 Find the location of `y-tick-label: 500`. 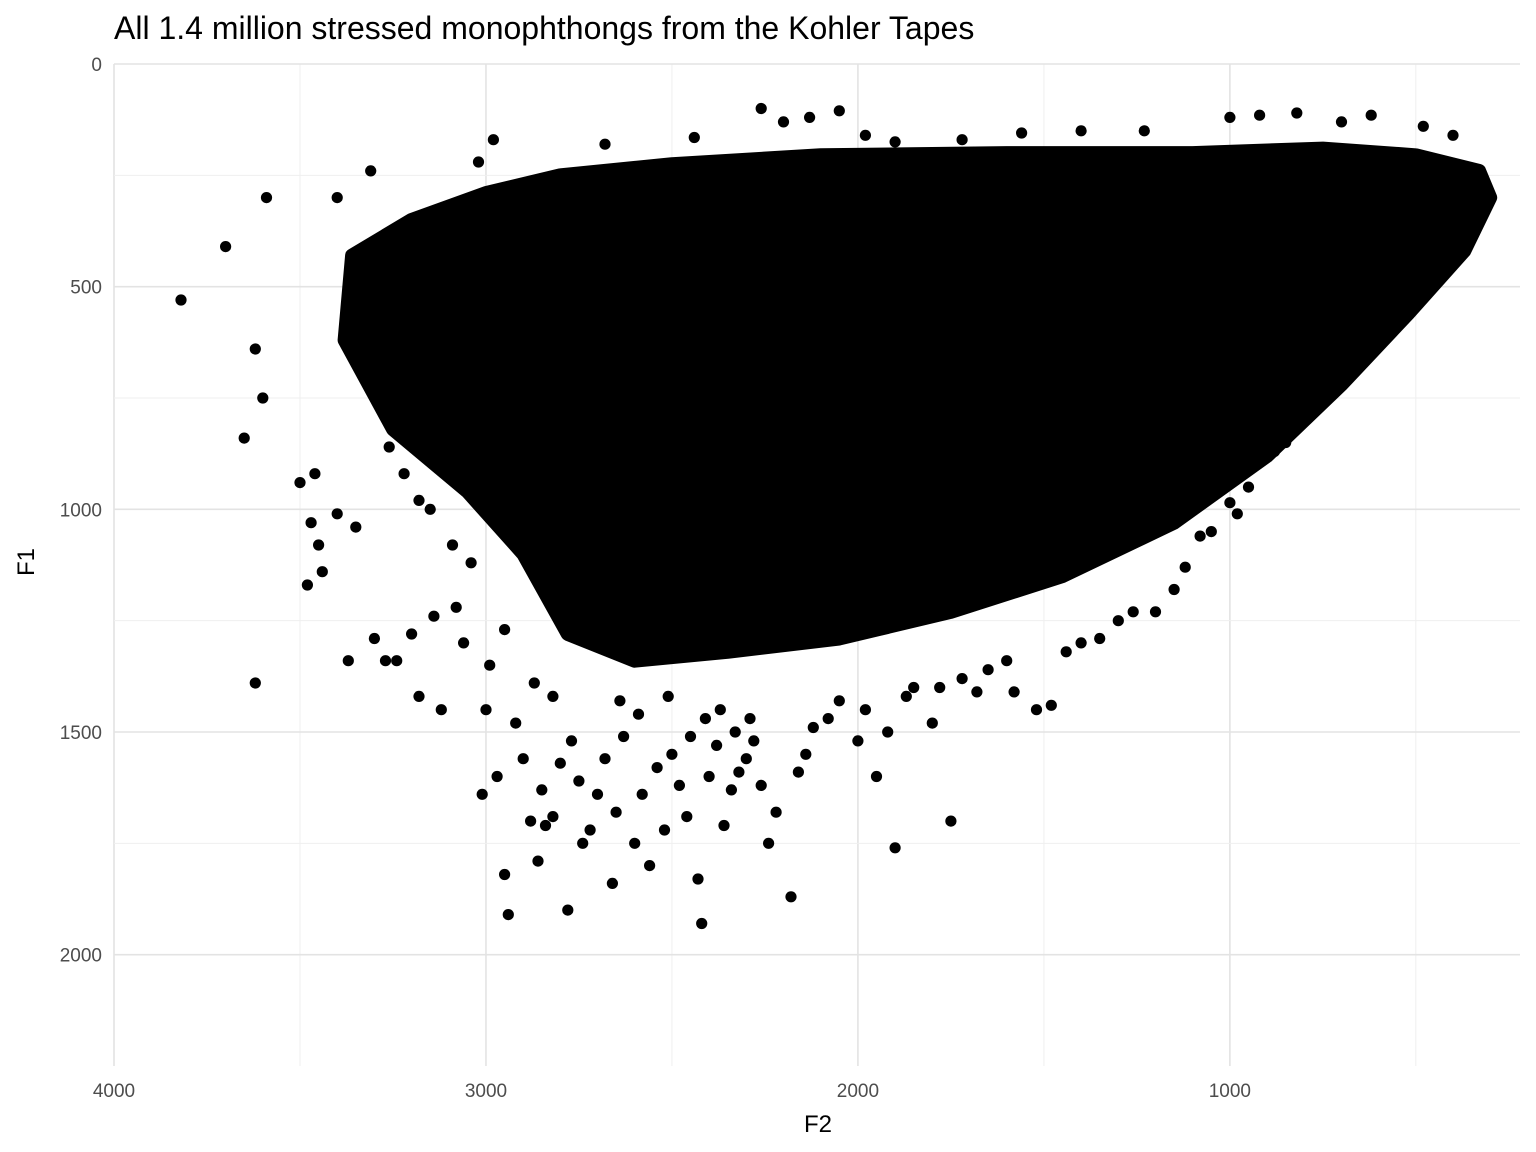

y-tick-label: 500 is located at coordinates (86, 288).